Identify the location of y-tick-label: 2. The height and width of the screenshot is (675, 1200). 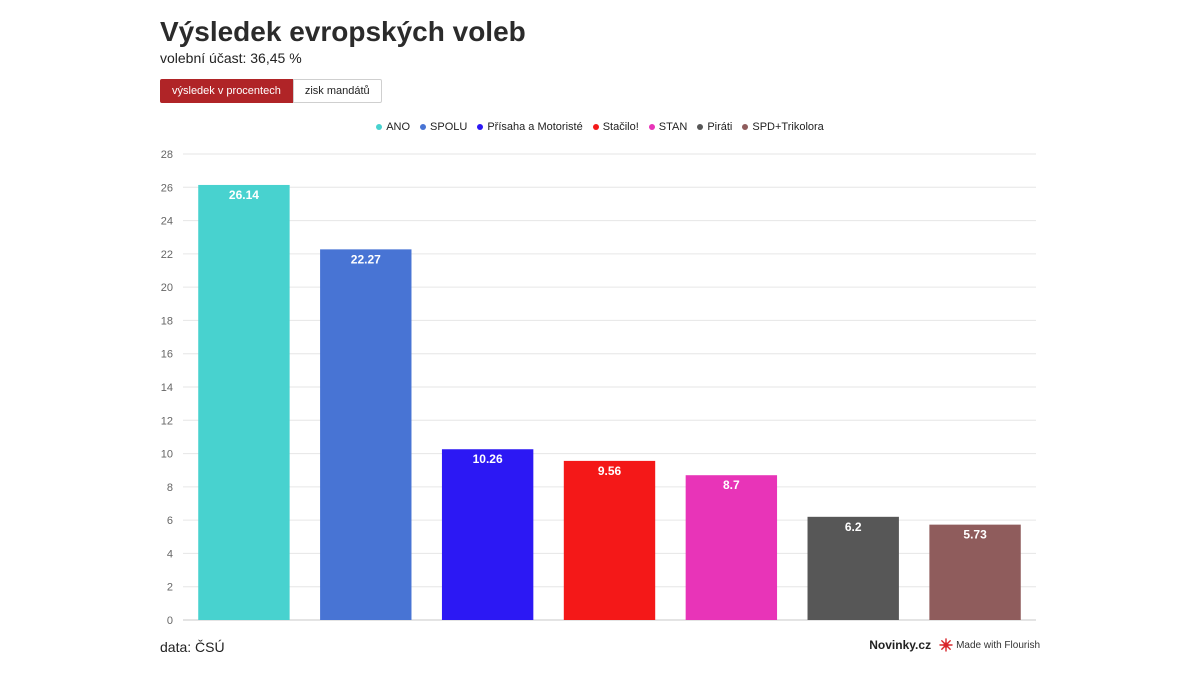
(170, 588).